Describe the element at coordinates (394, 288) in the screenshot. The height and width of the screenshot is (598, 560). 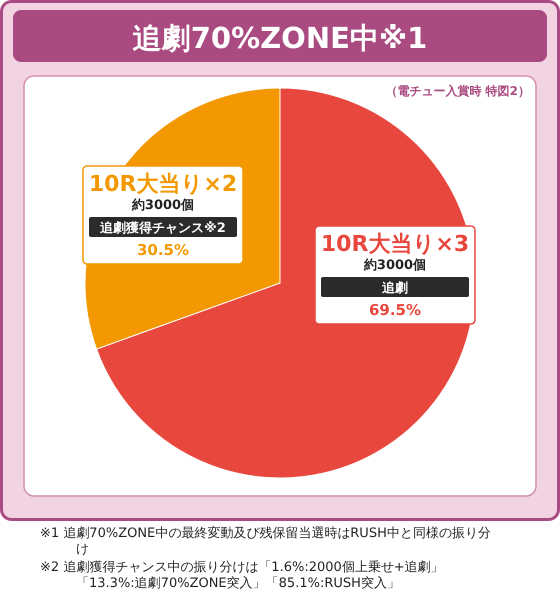
I see `text: 追劇` at that location.